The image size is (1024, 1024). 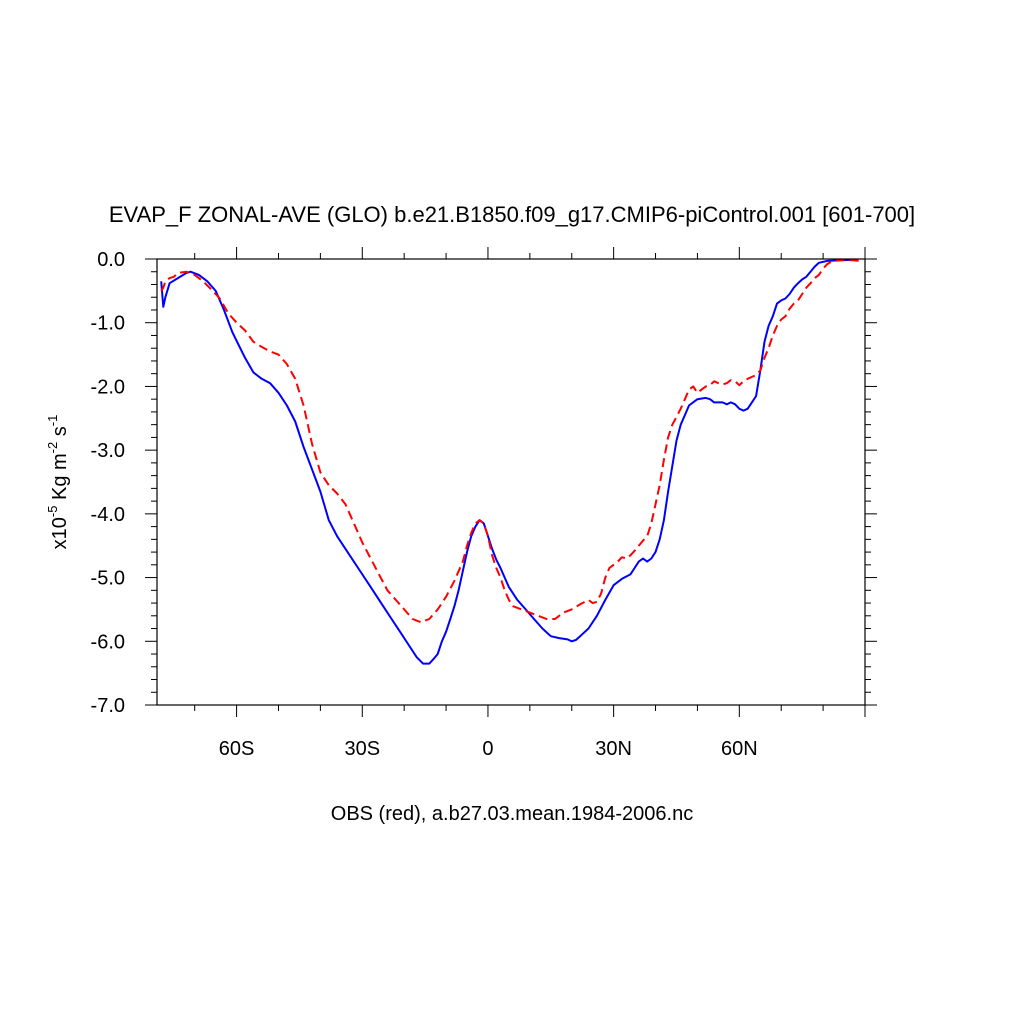 I want to click on x-tick-label: 30S, so click(x=362, y=749).